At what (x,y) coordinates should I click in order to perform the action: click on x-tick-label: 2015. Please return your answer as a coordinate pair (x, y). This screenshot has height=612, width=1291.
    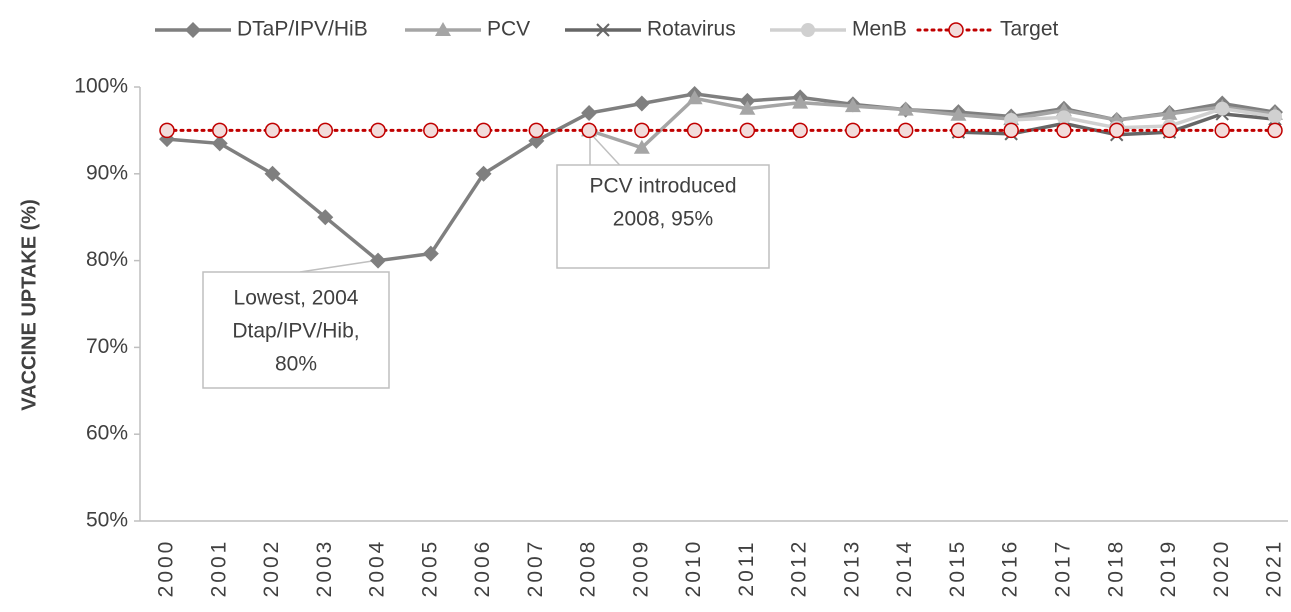
    Looking at the image, I should click on (957, 568).